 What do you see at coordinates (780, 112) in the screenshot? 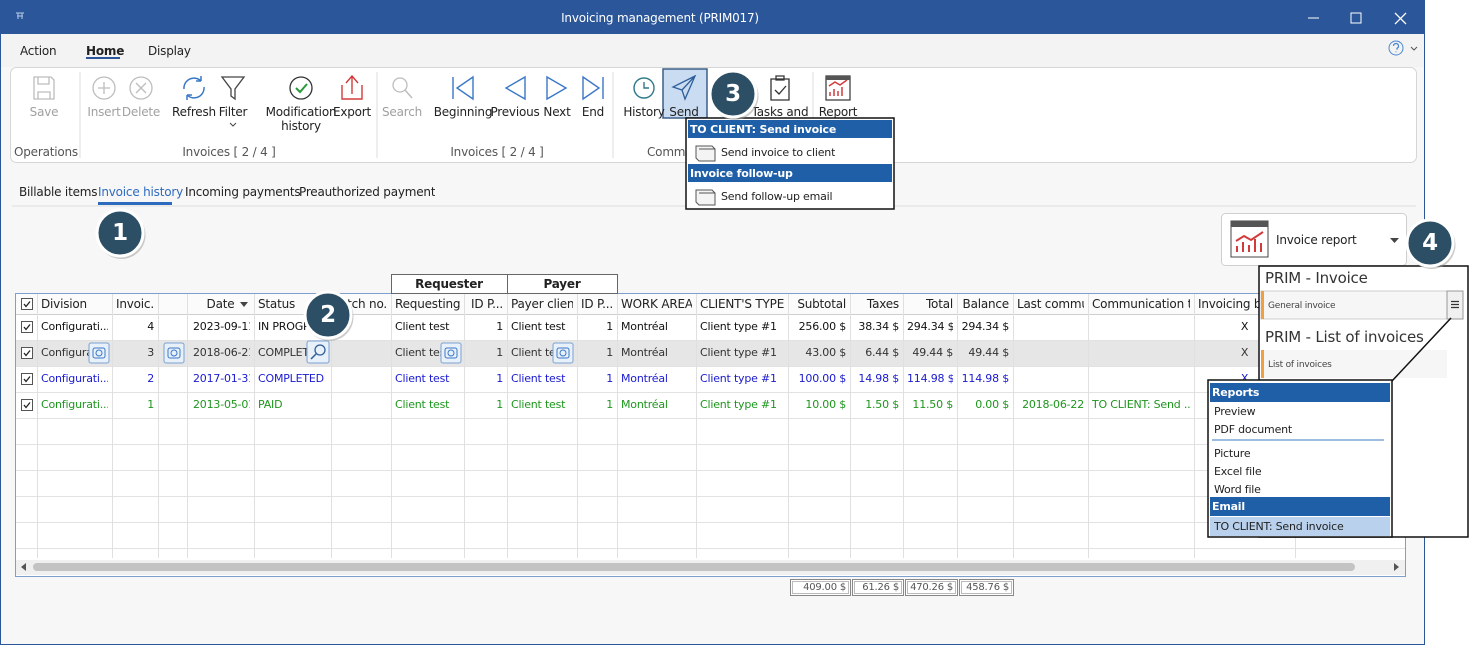
I see `ribbon-button: Tasks and` at bounding box center [780, 112].